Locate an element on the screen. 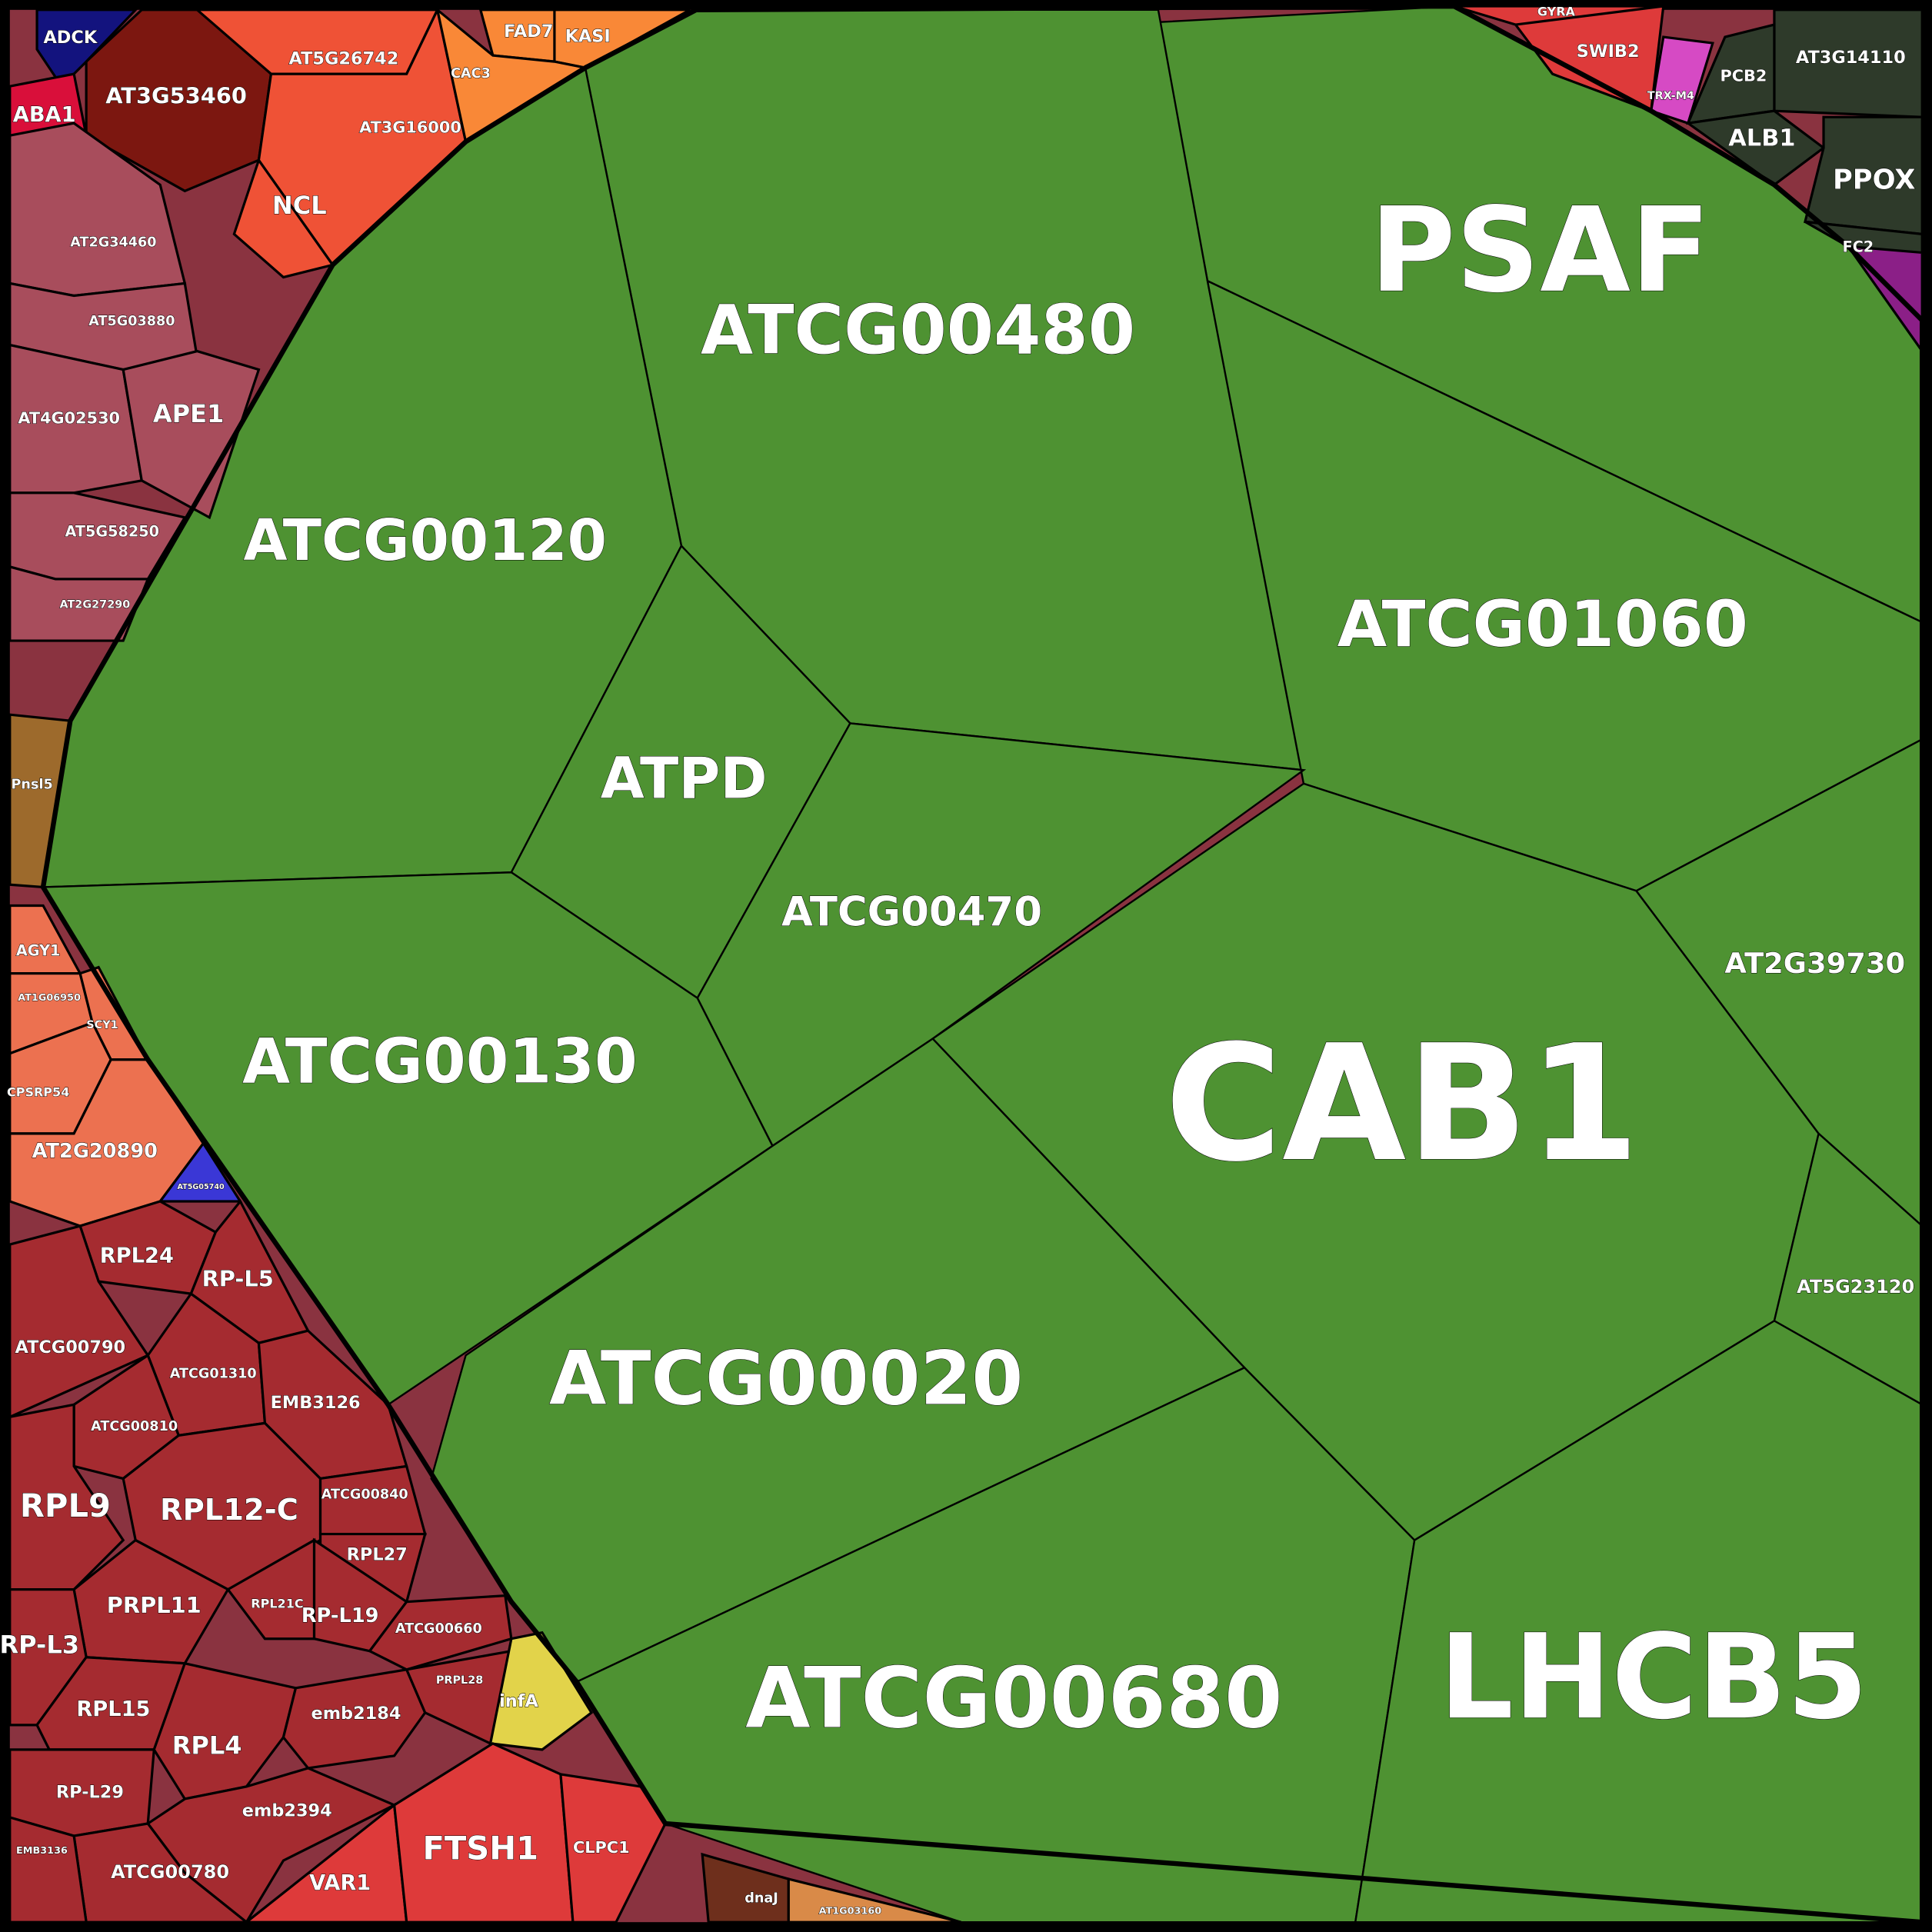  label-rp-l5: RP-L5 is located at coordinates (238, 1279).